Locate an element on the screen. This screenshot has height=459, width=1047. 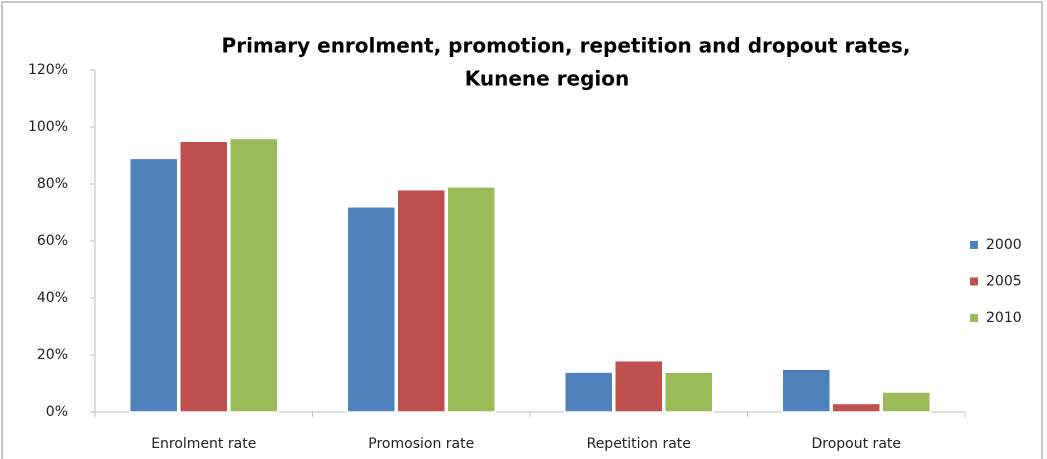
y-tick-label: 120% is located at coordinates (48, 70).